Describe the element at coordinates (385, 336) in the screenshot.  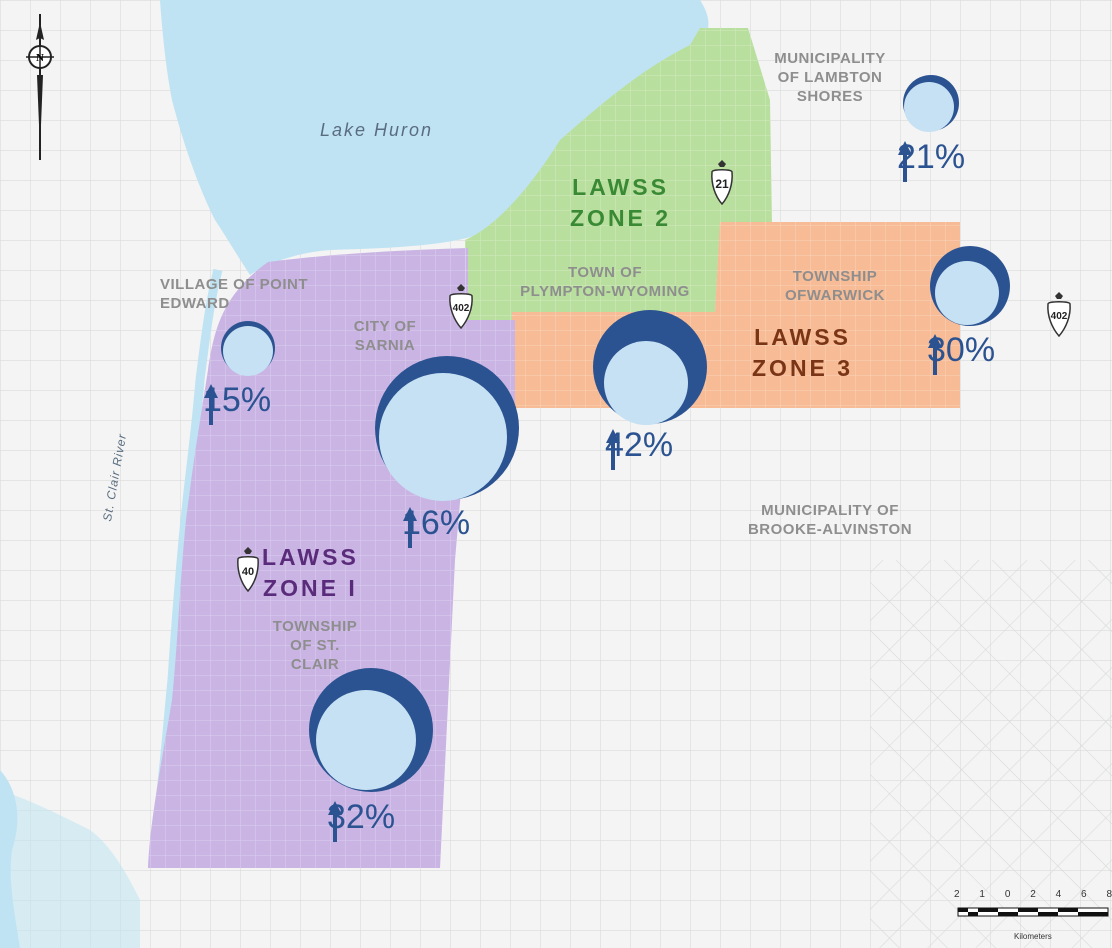
I see `label-sarnia: CITY OF SARNIA` at that location.